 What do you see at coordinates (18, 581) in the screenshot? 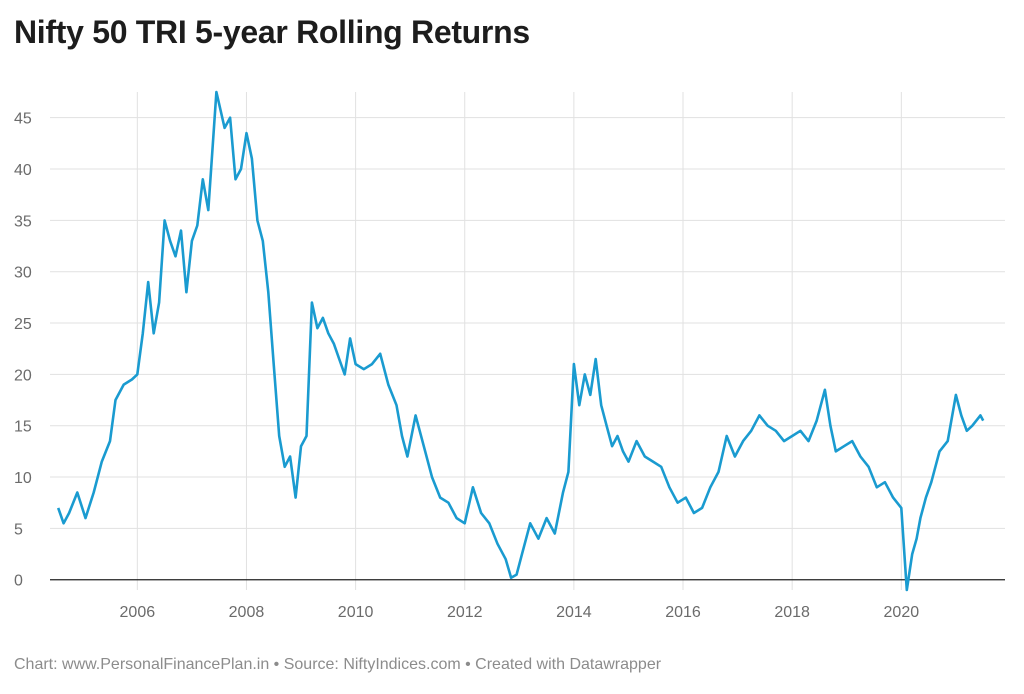
I see `y-tick-label: 0` at bounding box center [18, 581].